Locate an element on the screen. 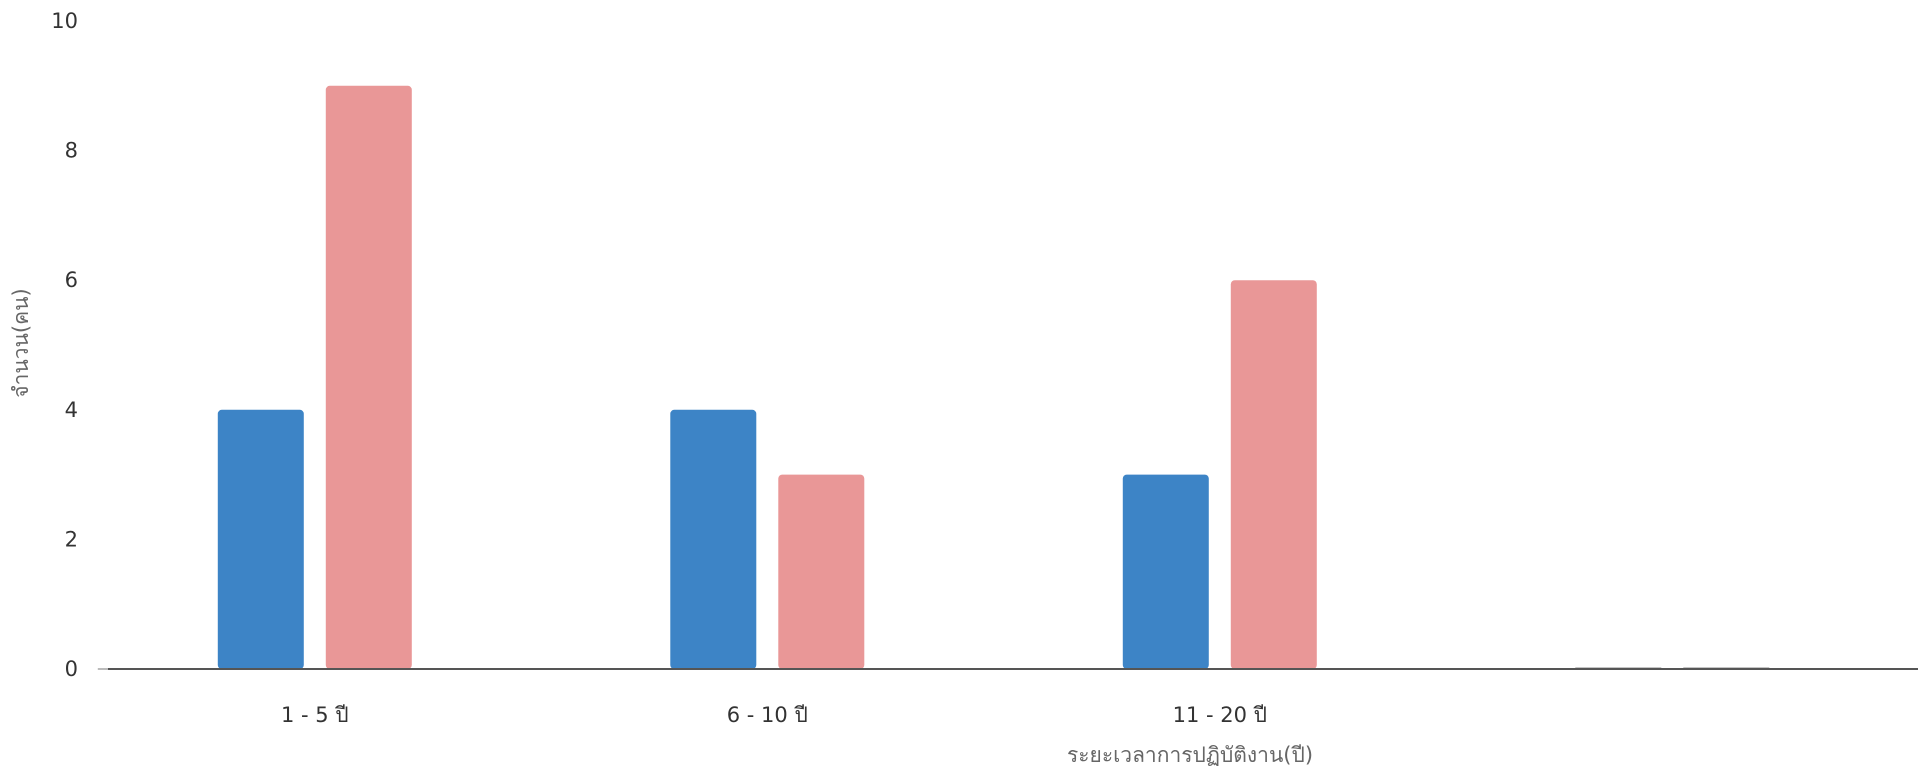 The image size is (1930, 776). bar-series2-cat2 is located at coordinates (821, 571).